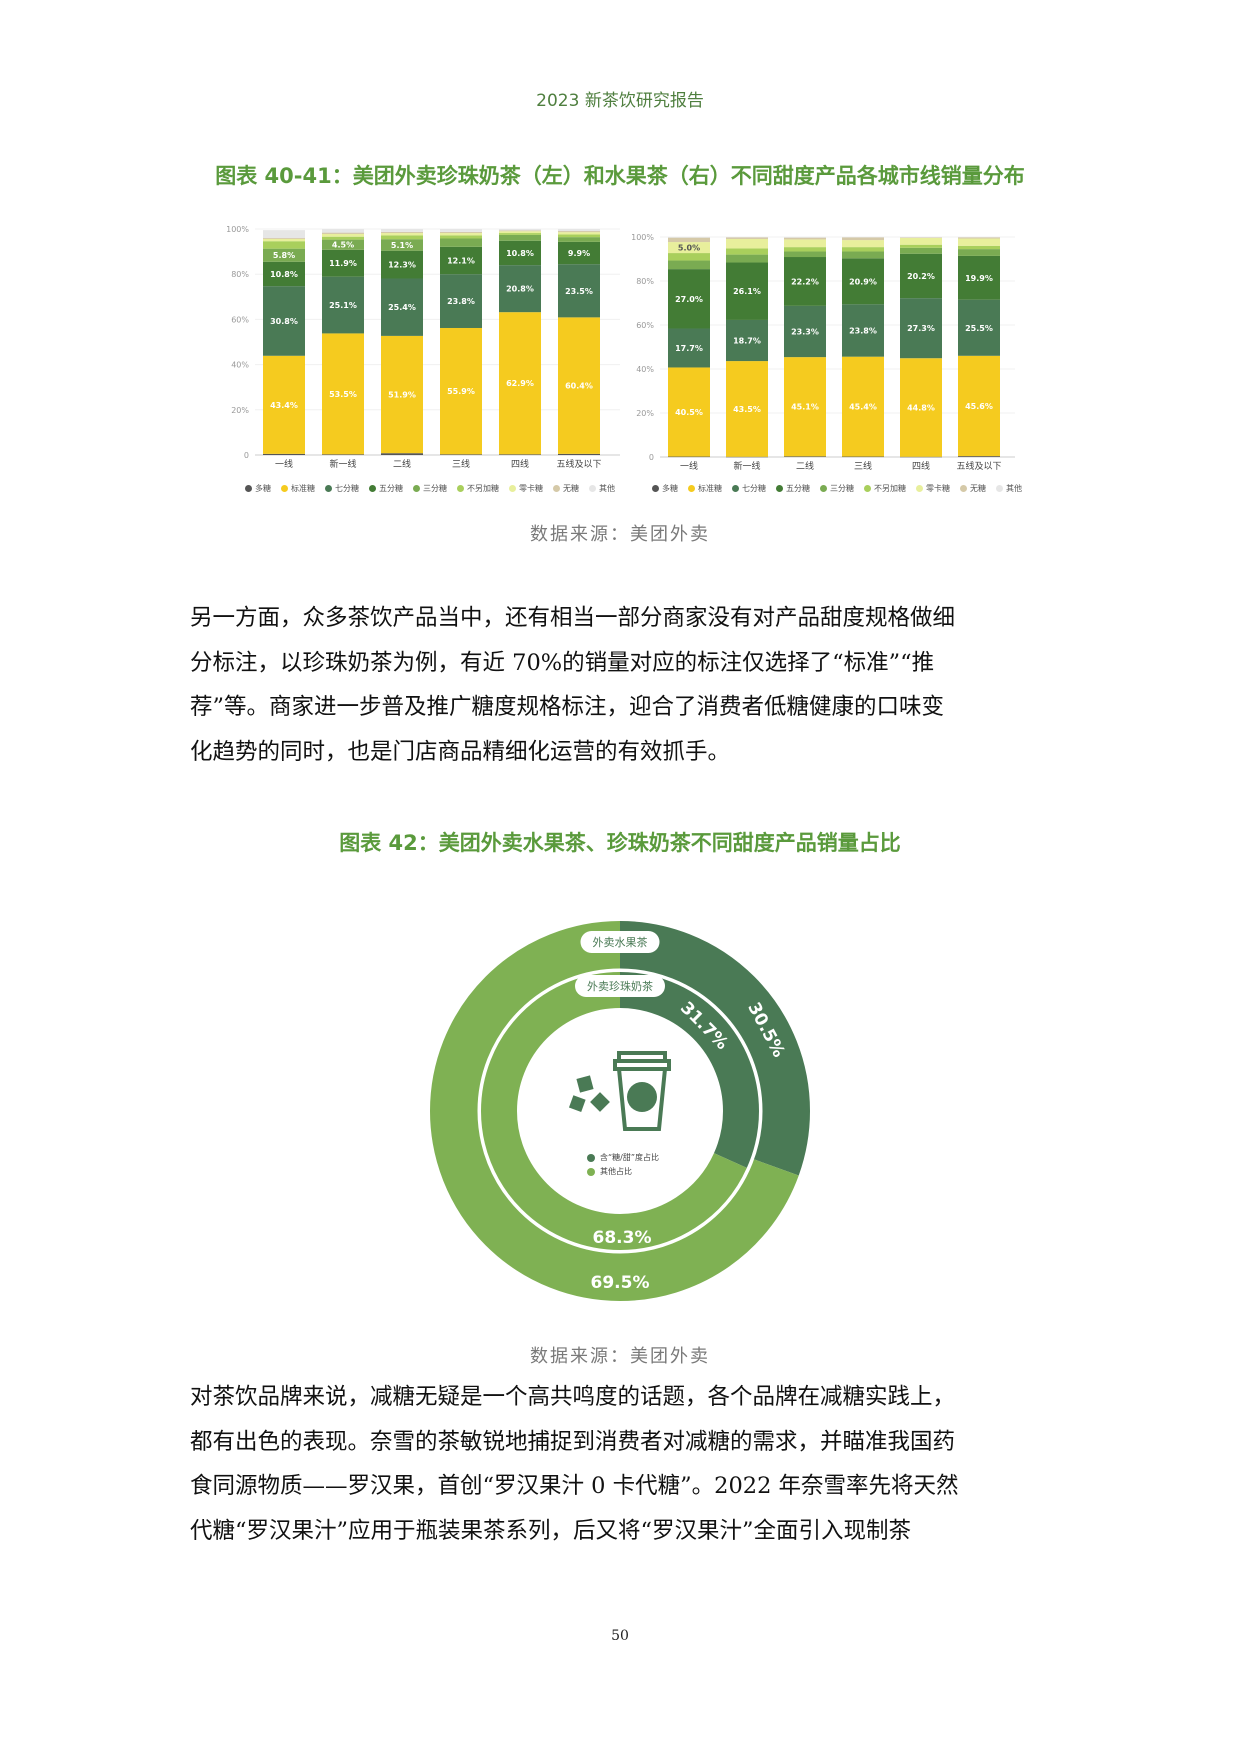 Image resolution: width=1240 pixels, height=1754 pixels. What do you see at coordinates (620, 942) in the screenshot?
I see `ring-label-fruit-tea: 外卖水果茶` at bounding box center [620, 942].